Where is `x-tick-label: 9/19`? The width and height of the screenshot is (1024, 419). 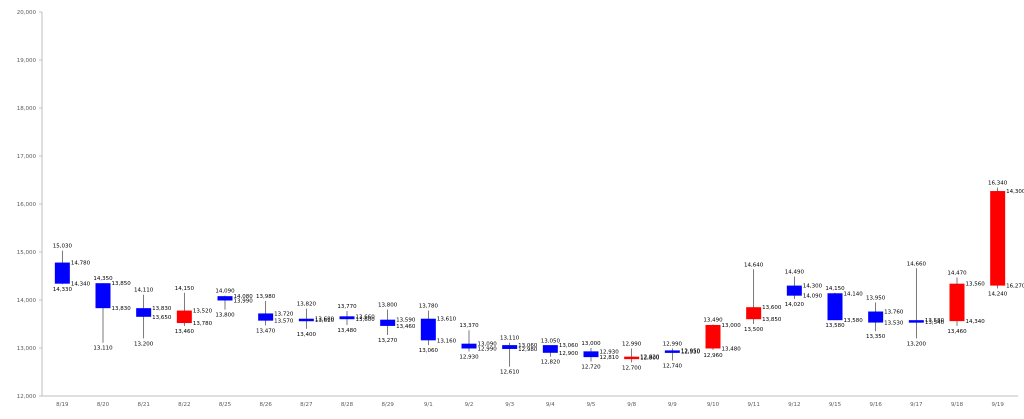
x-tick-label: 9/19 is located at coordinates (997, 405).